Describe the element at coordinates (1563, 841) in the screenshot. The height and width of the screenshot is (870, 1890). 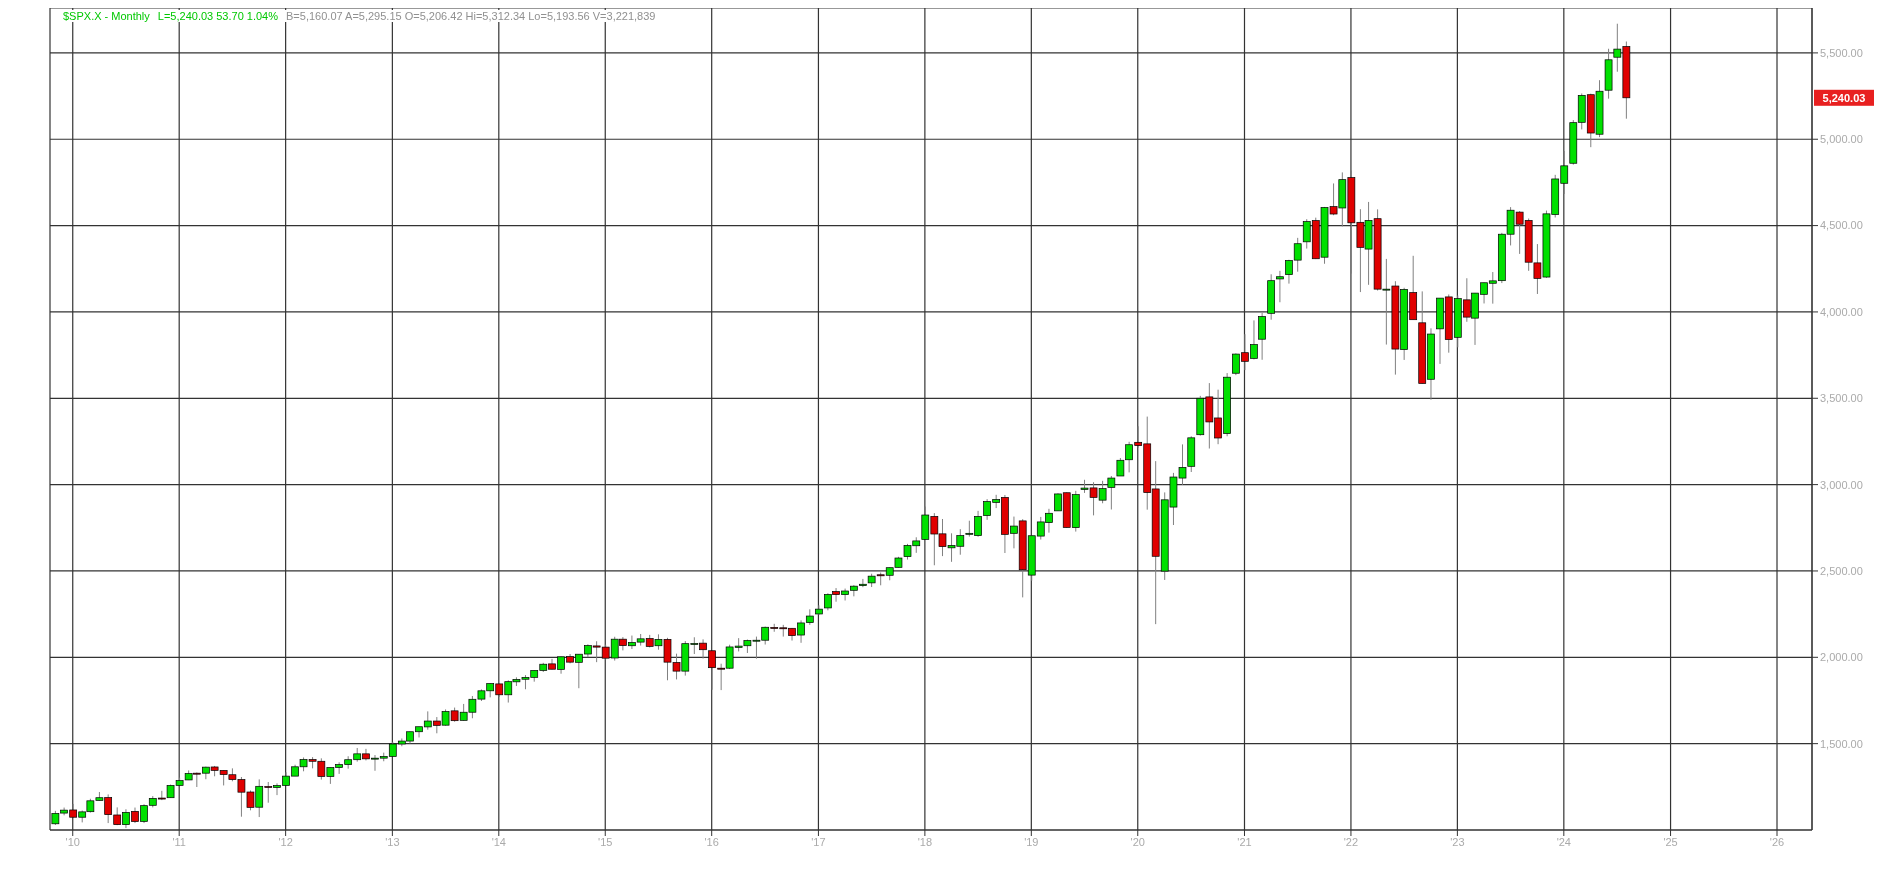
I see `x-tick-label: '24` at that location.